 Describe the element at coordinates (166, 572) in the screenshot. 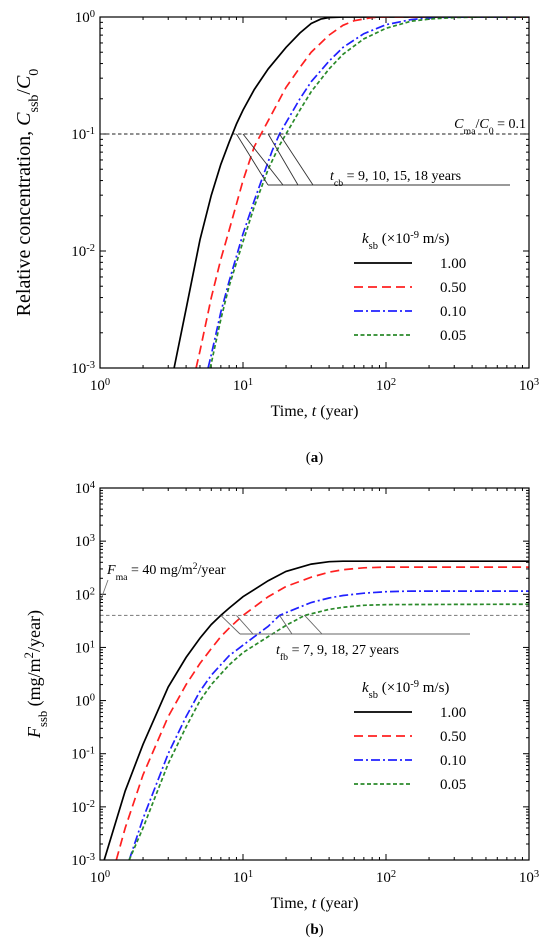

I see `threshold-label: Fma = 40 mg/m2/year` at that location.